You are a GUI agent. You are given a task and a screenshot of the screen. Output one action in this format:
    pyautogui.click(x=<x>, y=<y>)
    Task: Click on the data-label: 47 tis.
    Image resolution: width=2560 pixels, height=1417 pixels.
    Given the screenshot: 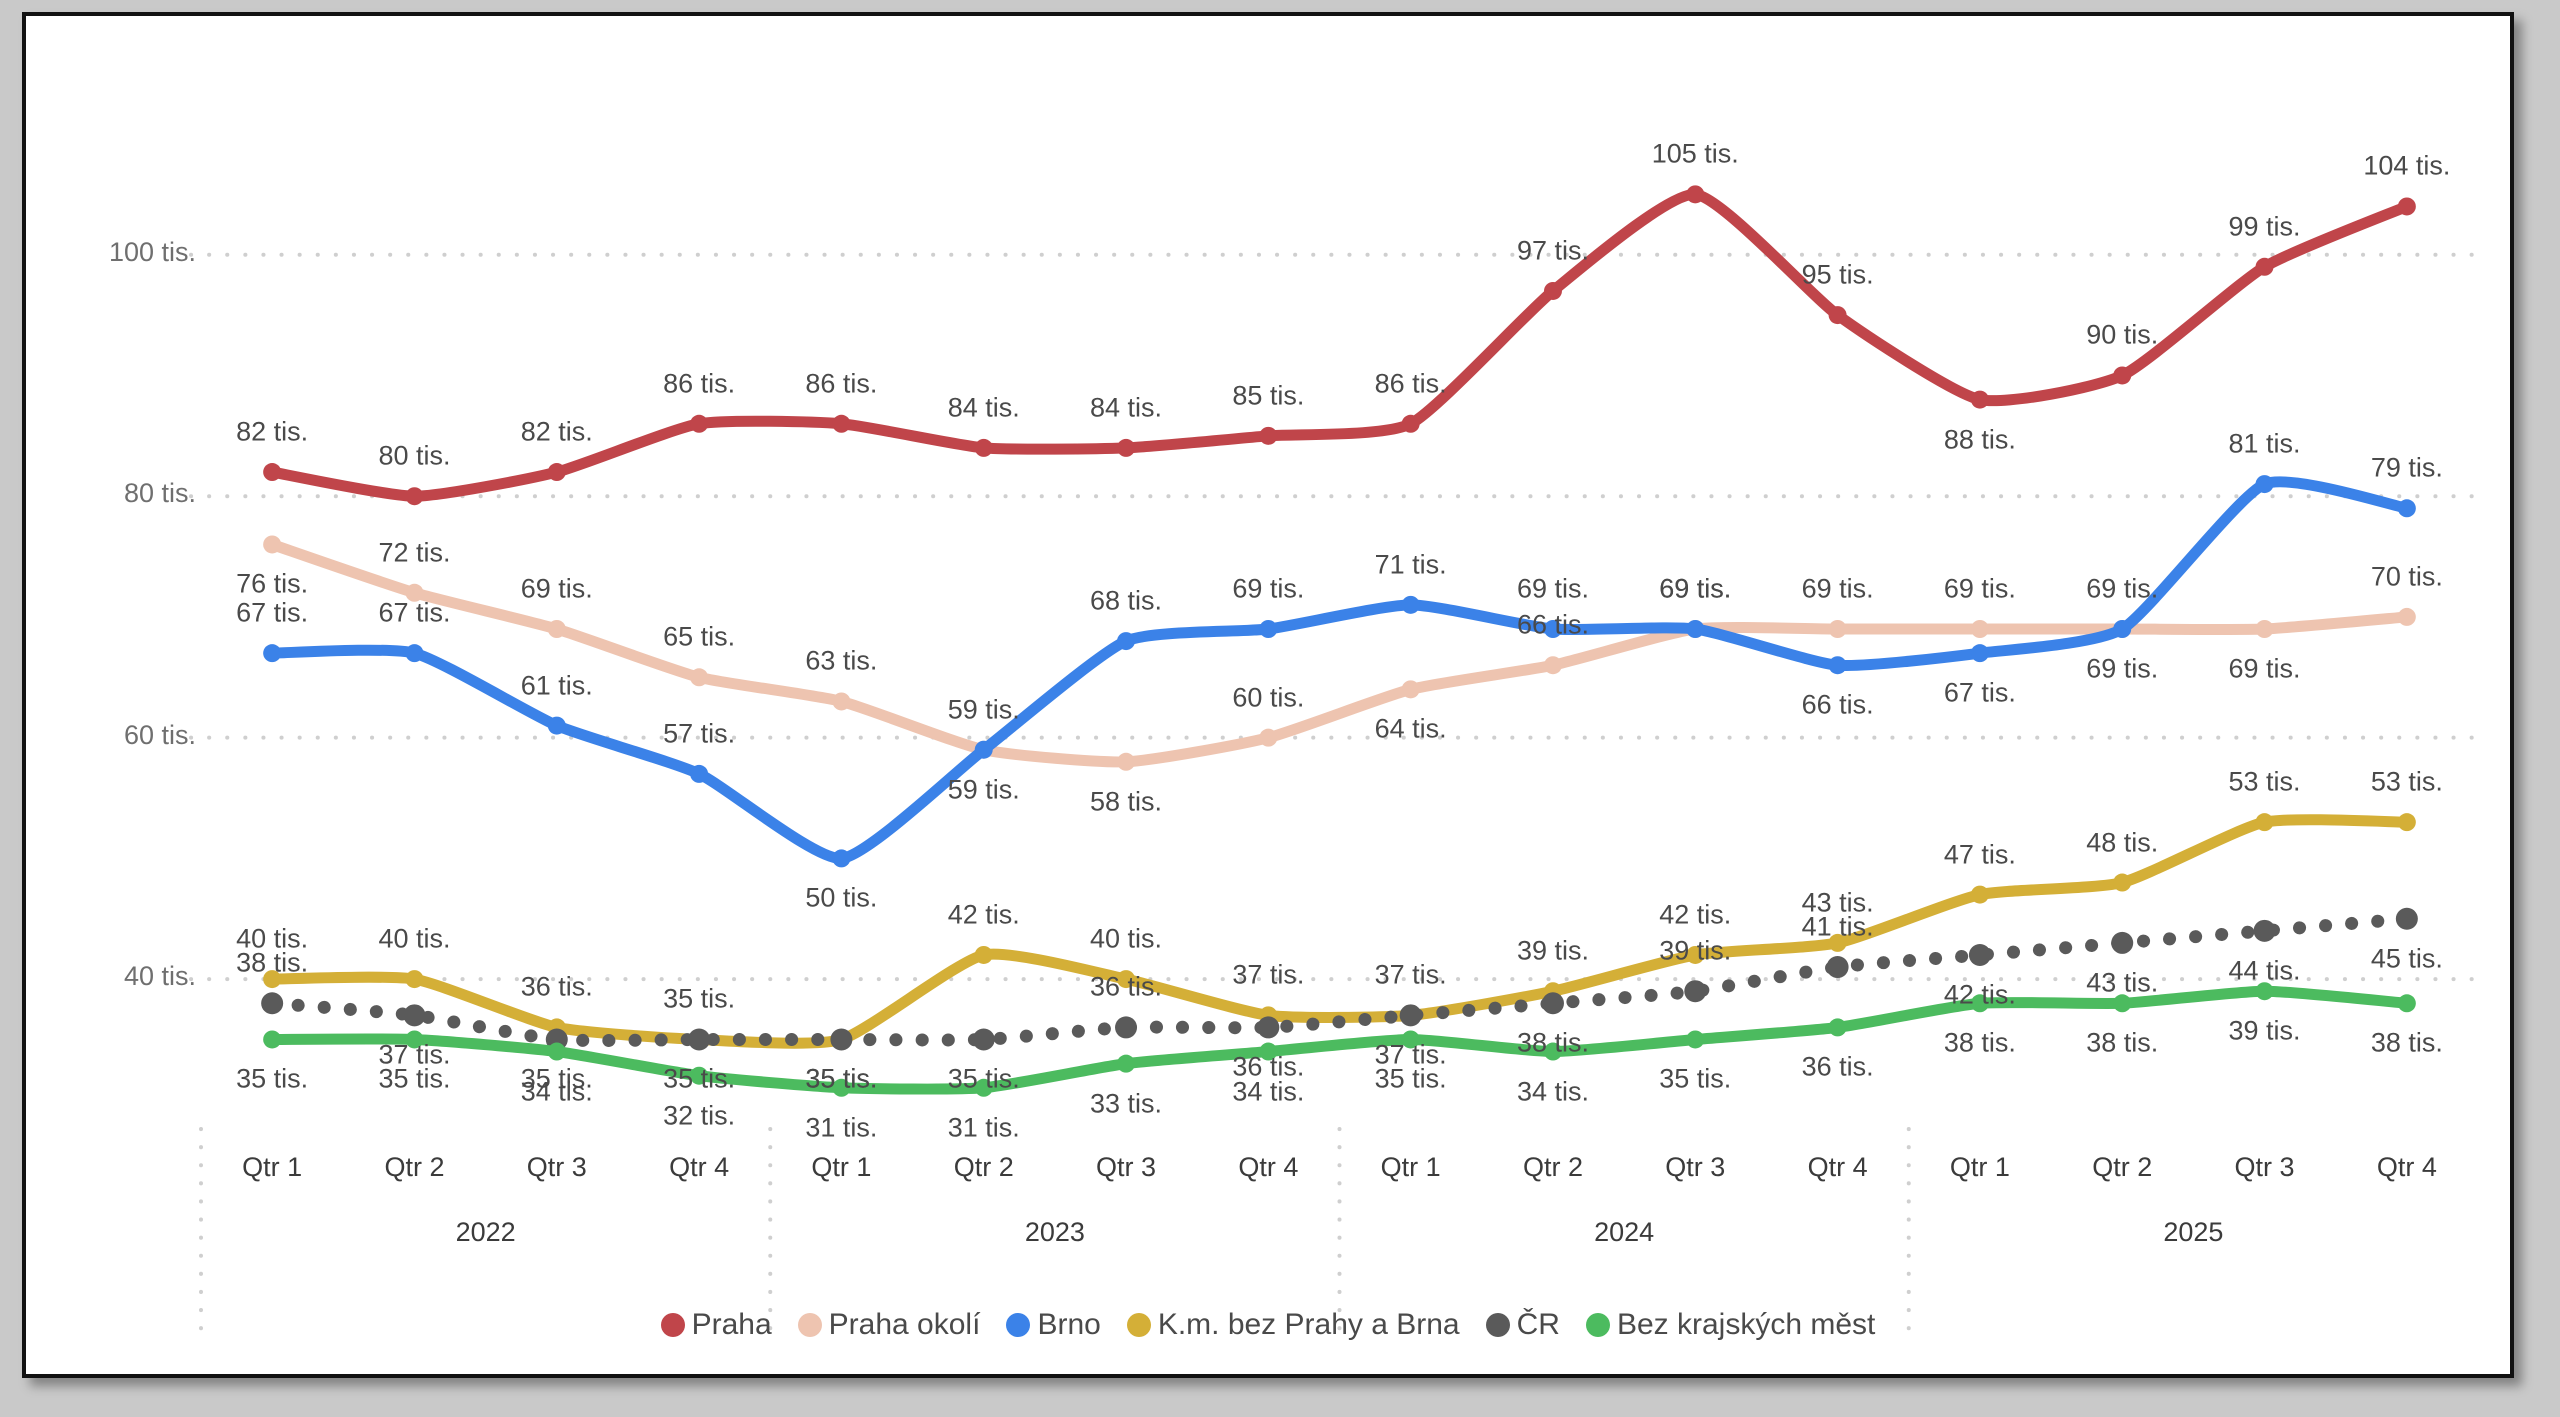 What is the action you would take?
    pyautogui.click(x=1979, y=854)
    